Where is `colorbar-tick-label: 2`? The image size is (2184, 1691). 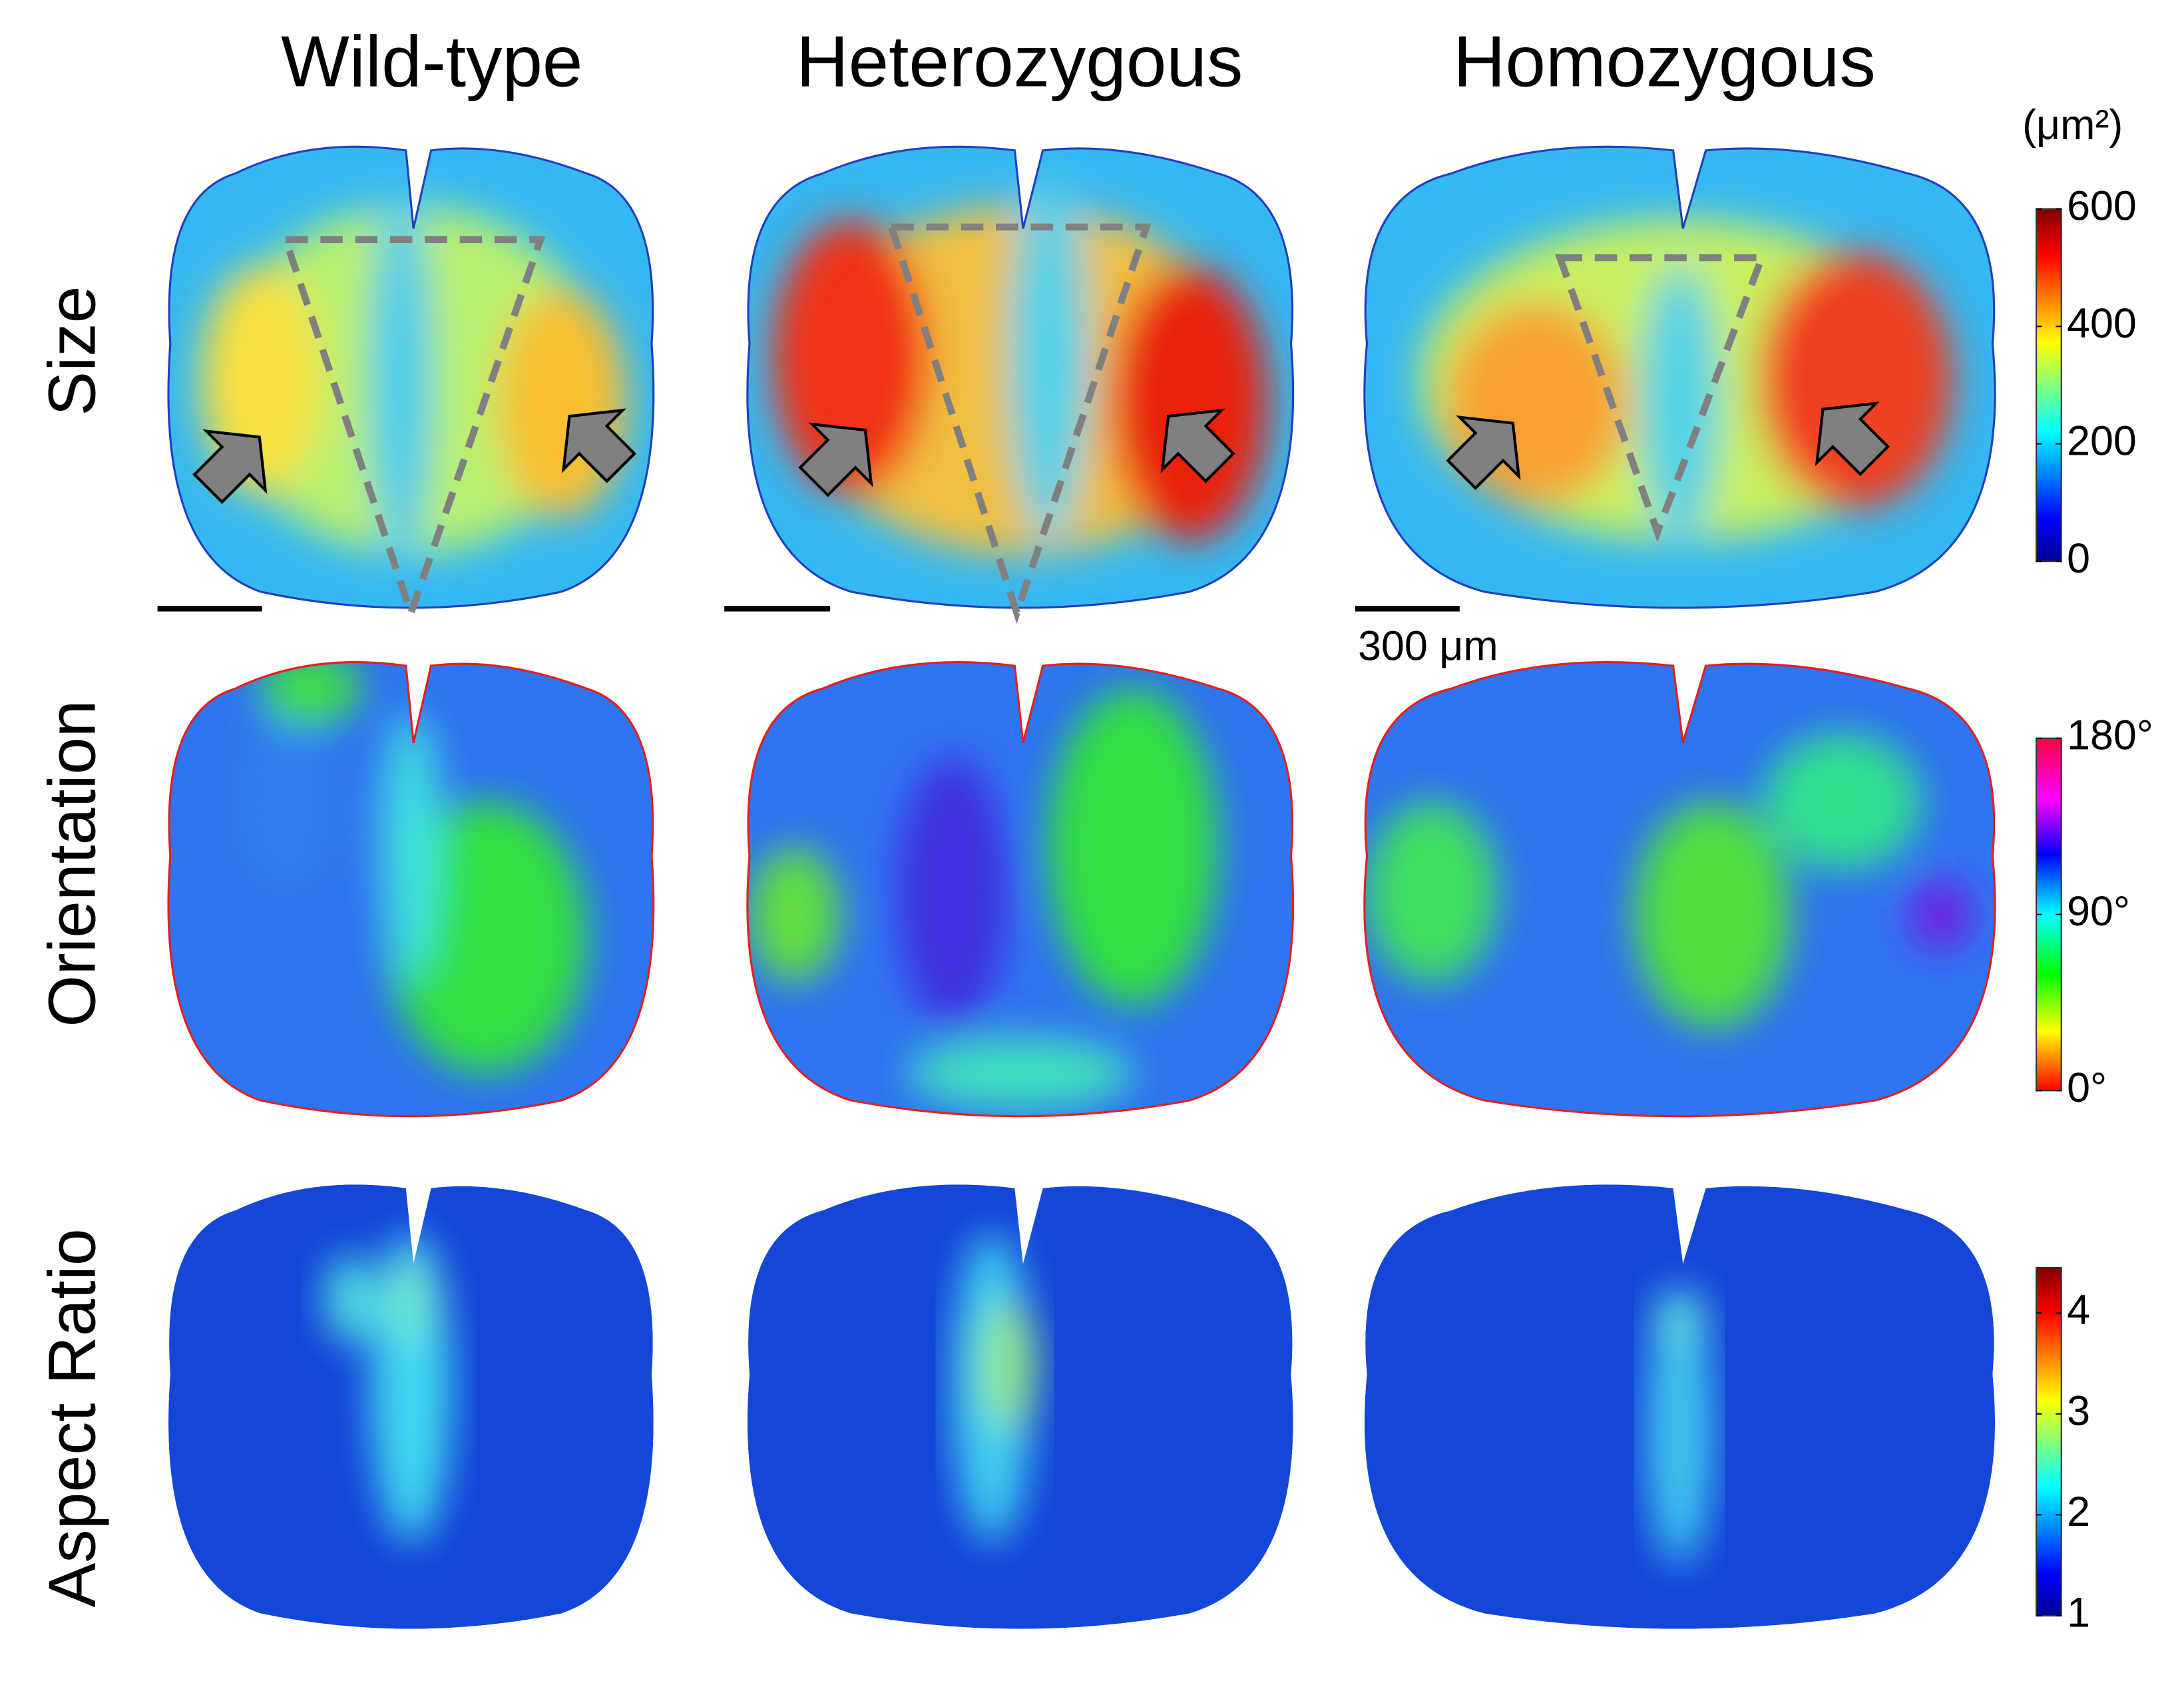
colorbar-tick-label: 2 is located at coordinates (2078, 1512).